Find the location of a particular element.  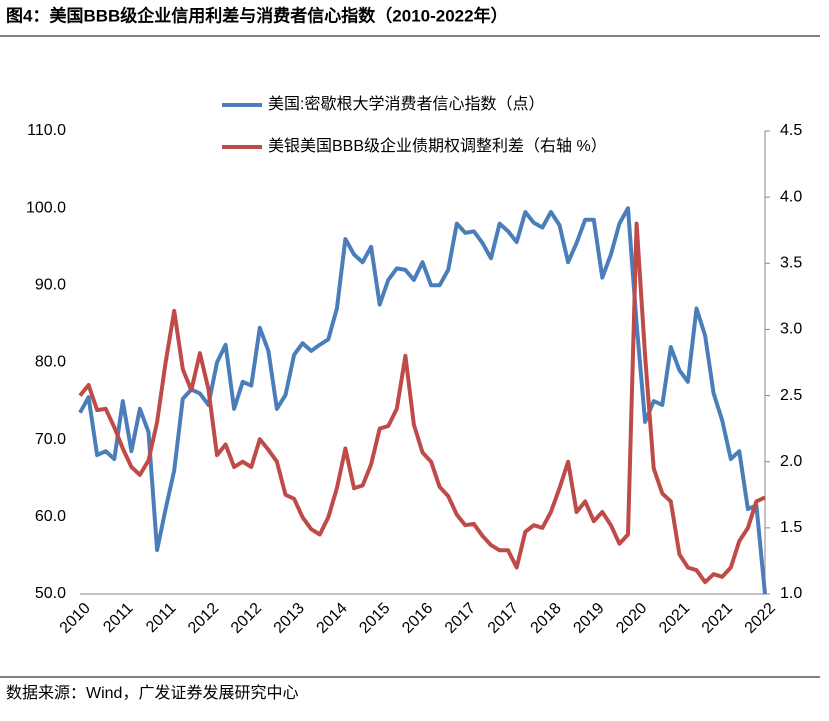

x-tick-label: 2013 is located at coordinates (289, 618).